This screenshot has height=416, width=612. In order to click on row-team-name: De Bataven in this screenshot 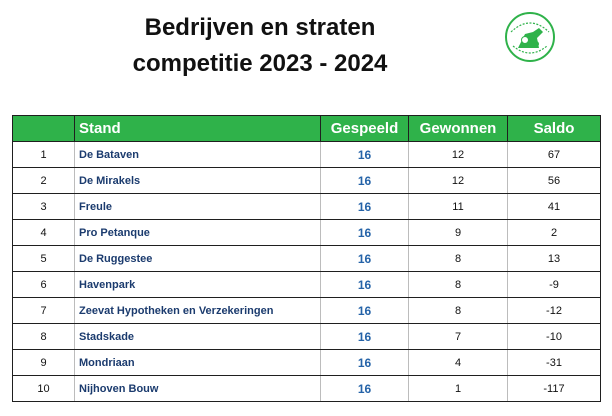, I will do `click(197, 154)`.